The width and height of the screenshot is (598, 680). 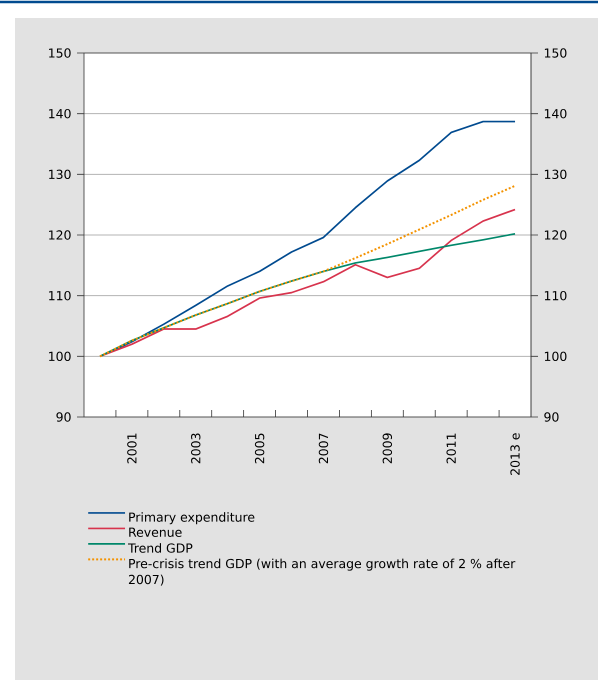 What do you see at coordinates (555, 175) in the screenshot?
I see `y2-tick-label: 130` at bounding box center [555, 175].